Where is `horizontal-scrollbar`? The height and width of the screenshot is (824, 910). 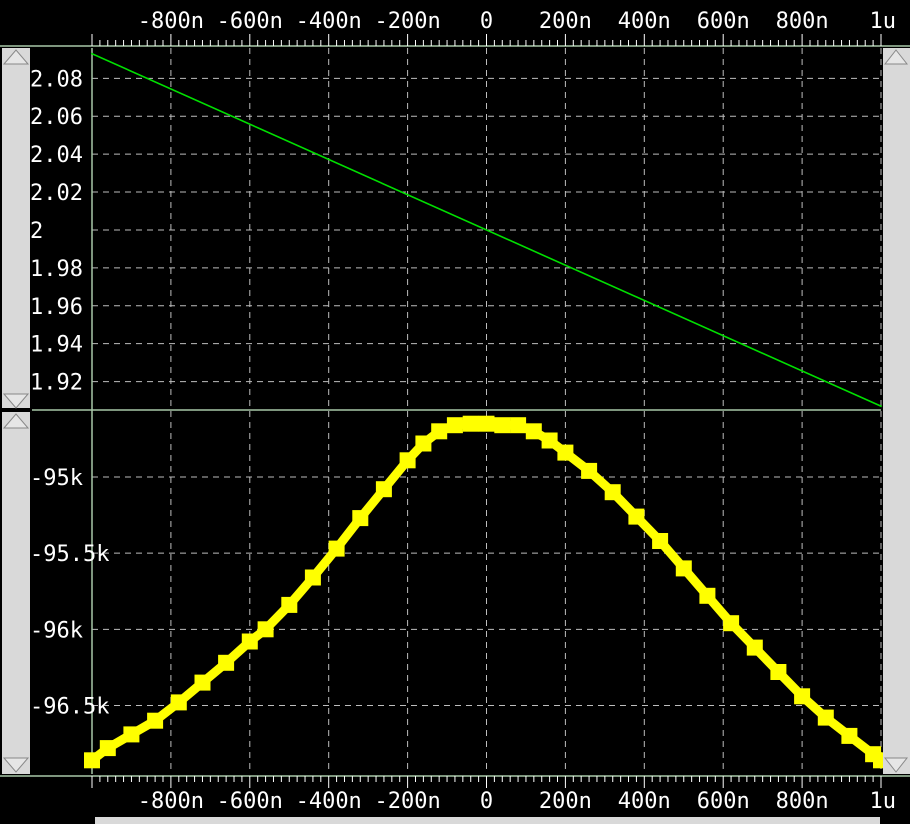
horizontal-scrollbar is located at coordinates (487, 820).